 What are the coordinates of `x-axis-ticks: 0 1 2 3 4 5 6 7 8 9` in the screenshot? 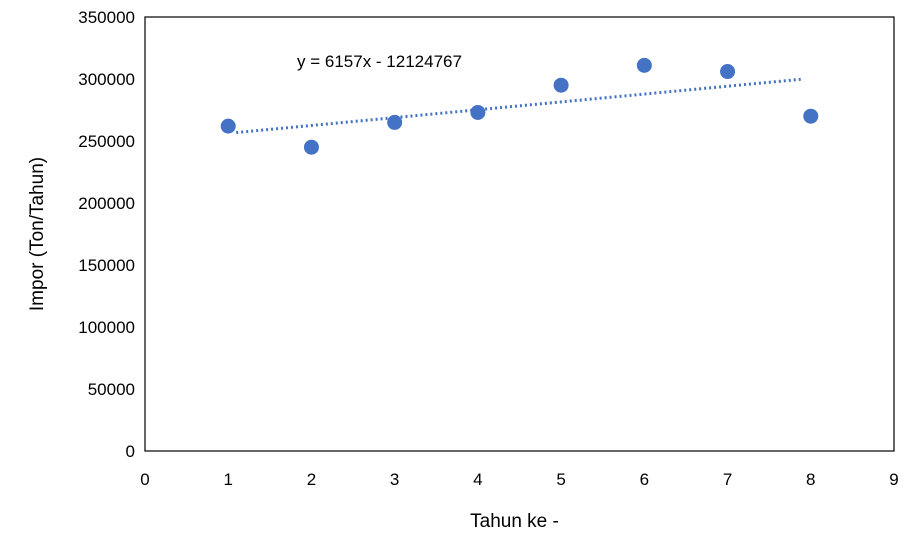 It's located at (519, 479).